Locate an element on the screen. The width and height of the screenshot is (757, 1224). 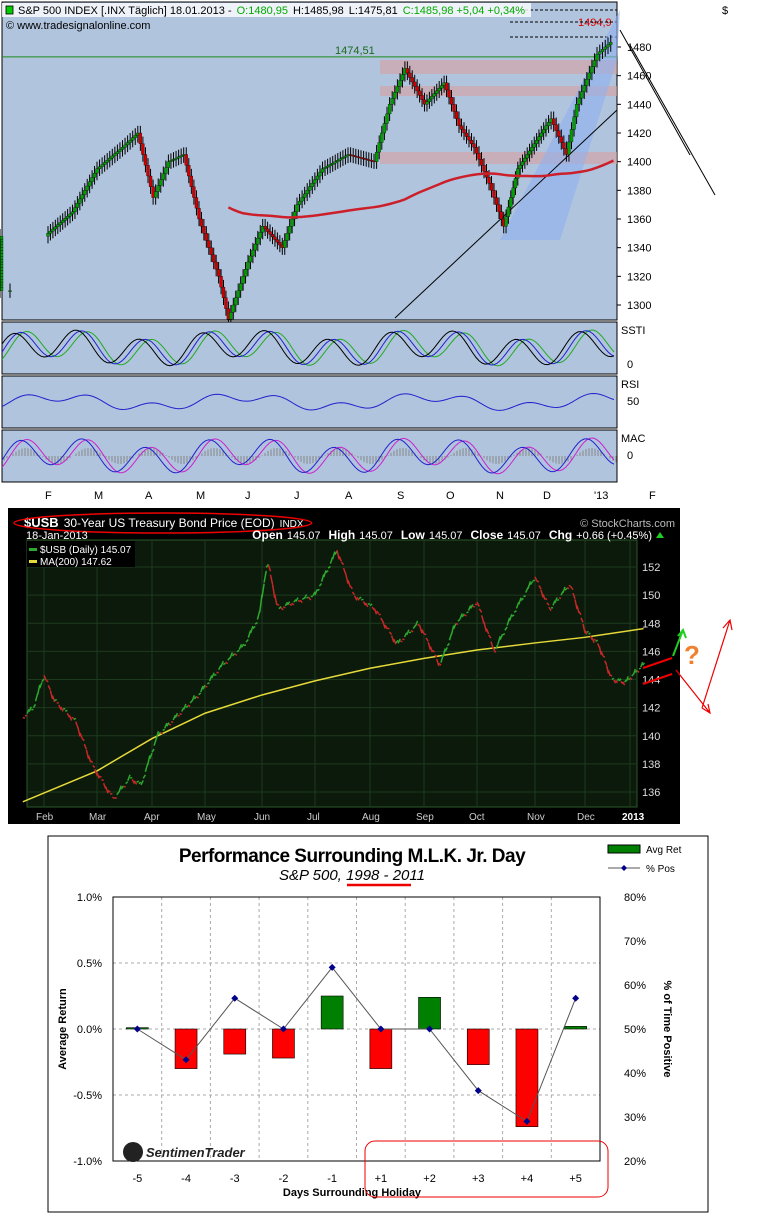
x-tick-label: A is located at coordinates (149, 496).